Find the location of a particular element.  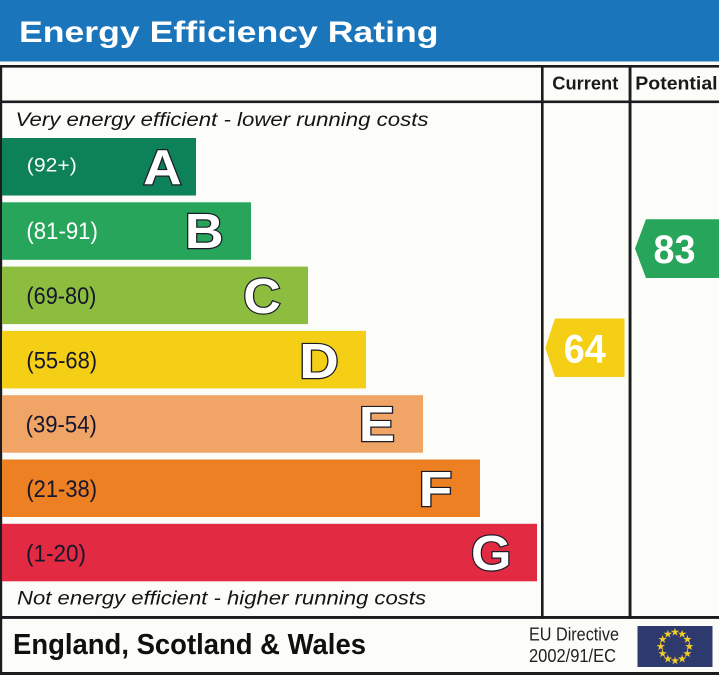

svg-text: C is located at coordinates (262, 295).